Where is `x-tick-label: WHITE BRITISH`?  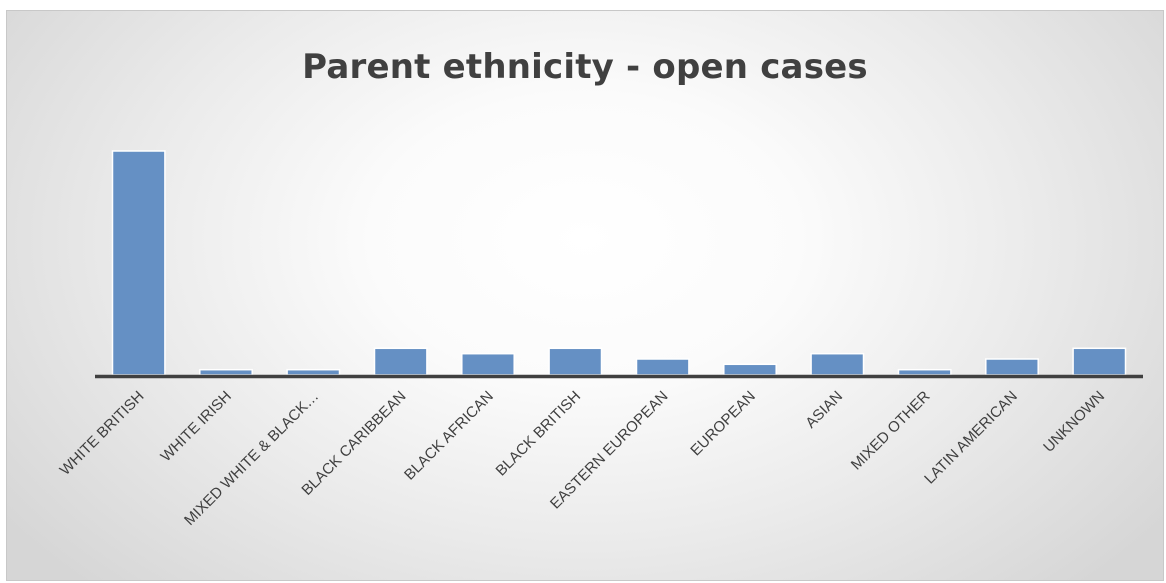
x-tick-label: WHITE BRITISH is located at coordinates (102, 433).